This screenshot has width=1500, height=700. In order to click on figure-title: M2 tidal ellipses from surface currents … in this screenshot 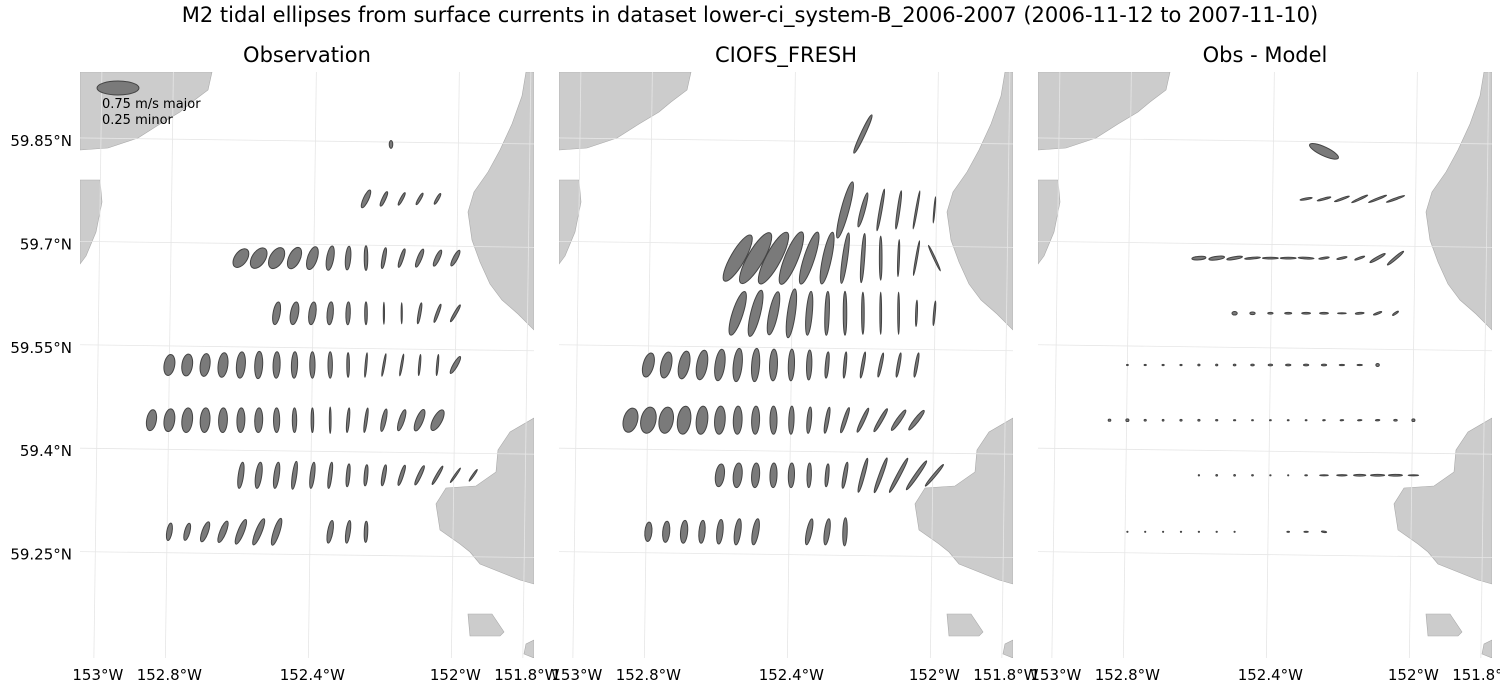, I will do `click(750, 15)`.